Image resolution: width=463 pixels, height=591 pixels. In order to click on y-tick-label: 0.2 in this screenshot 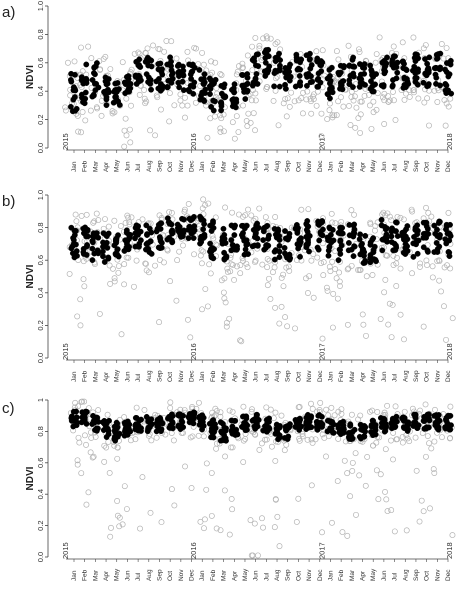, I will do `click(40, 325)`.